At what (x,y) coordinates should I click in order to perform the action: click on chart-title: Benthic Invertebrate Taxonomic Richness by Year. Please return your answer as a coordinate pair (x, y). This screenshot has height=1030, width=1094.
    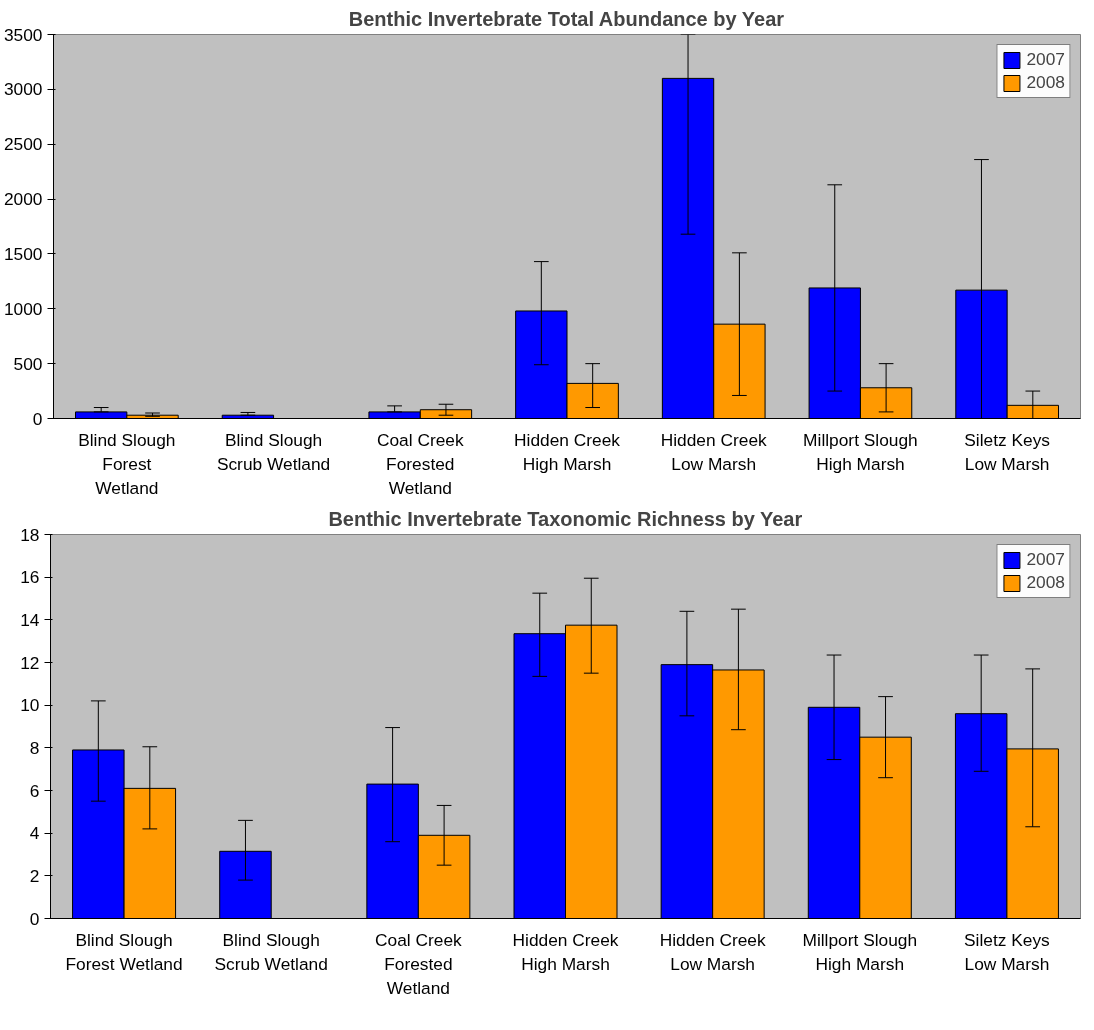
    Looking at the image, I should click on (565, 518).